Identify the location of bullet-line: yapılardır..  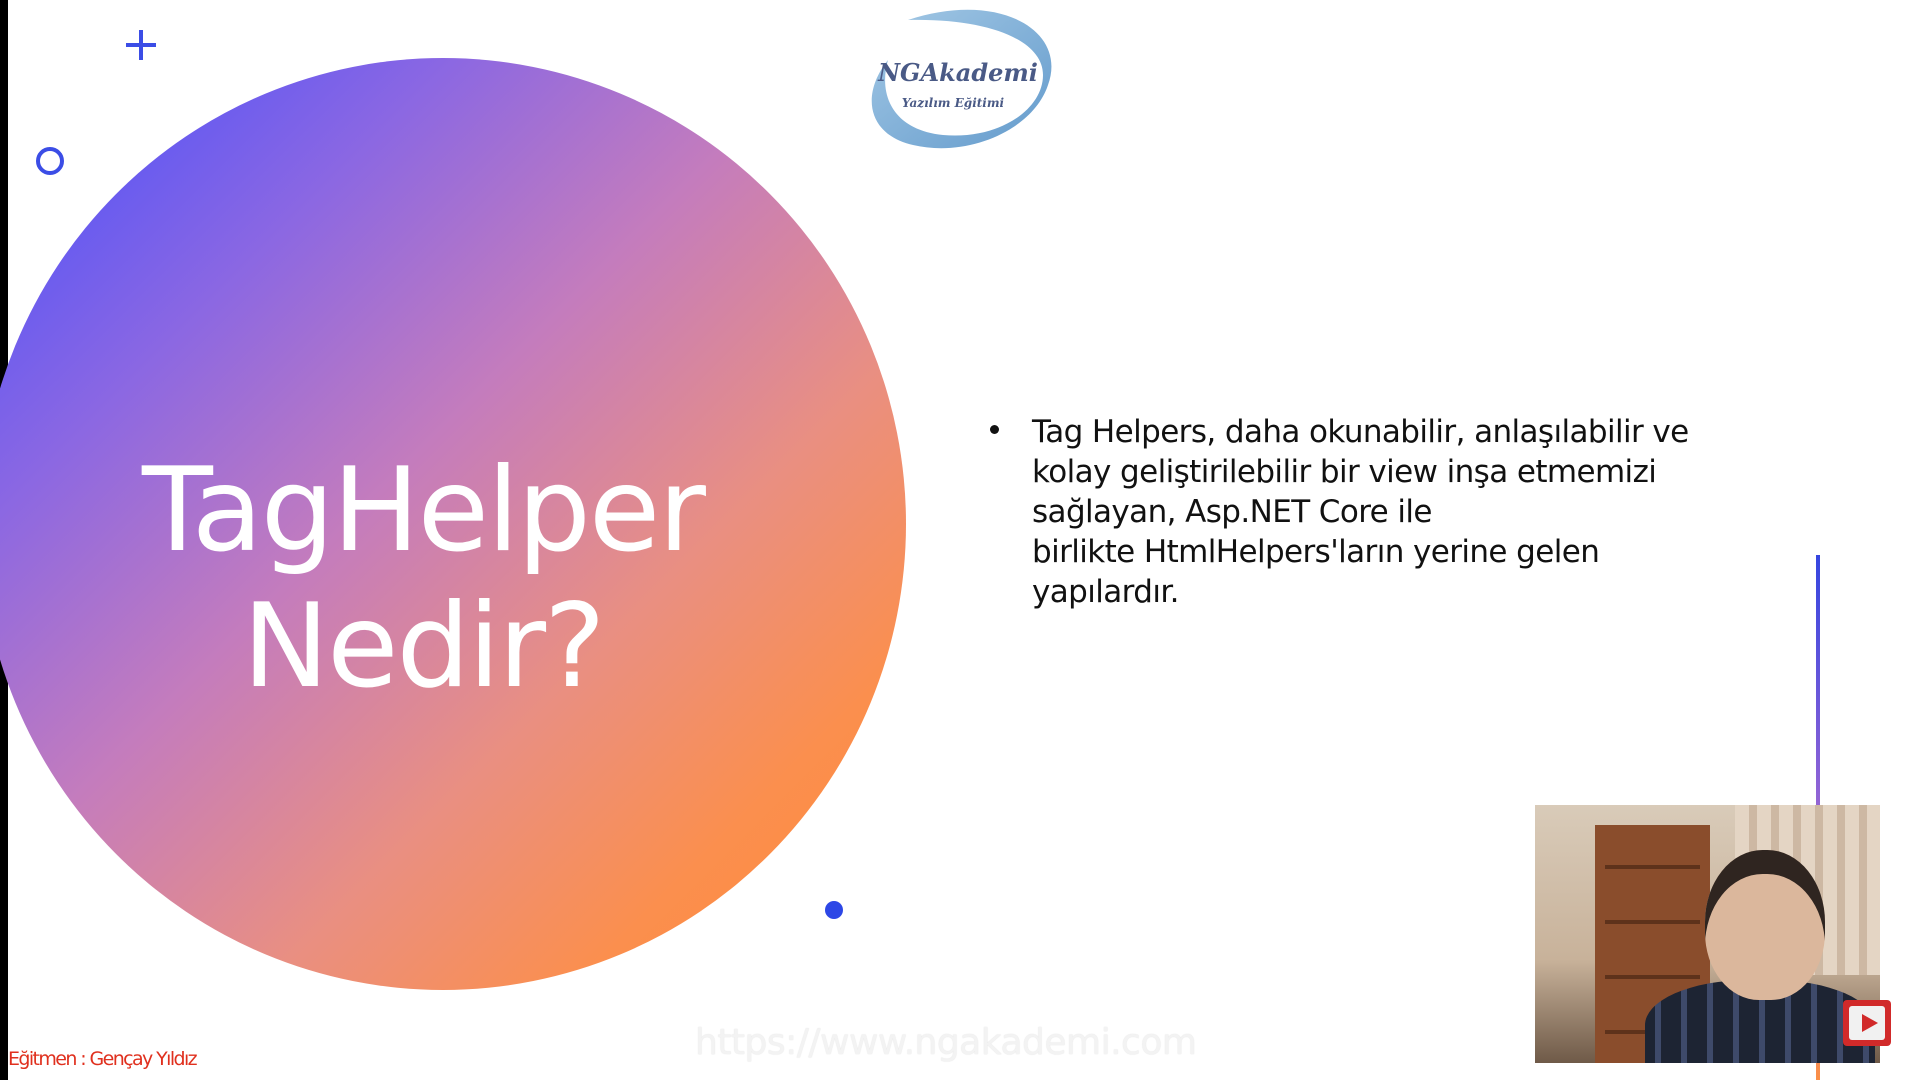
(1105, 592).